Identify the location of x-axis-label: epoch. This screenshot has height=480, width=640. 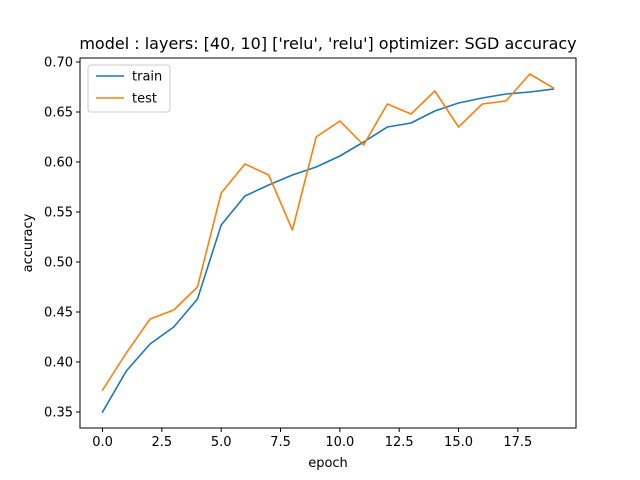
(328, 463).